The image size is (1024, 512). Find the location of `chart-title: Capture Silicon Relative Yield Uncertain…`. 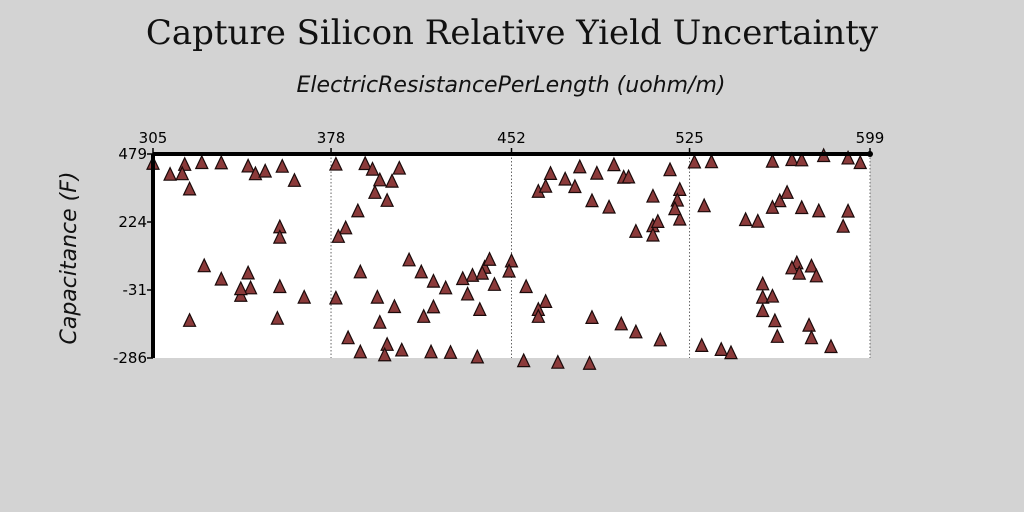

chart-title: Capture Silicon Relative Yield Uncertain… is located at coordinates (512, 33).